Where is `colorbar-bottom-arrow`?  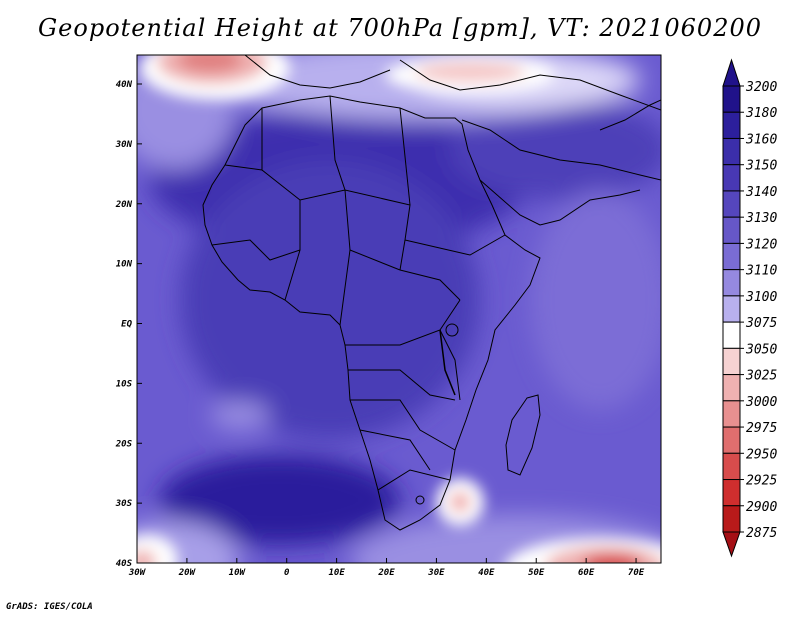
colorbar-bottom-arrow is located at coordinates (731, 544).